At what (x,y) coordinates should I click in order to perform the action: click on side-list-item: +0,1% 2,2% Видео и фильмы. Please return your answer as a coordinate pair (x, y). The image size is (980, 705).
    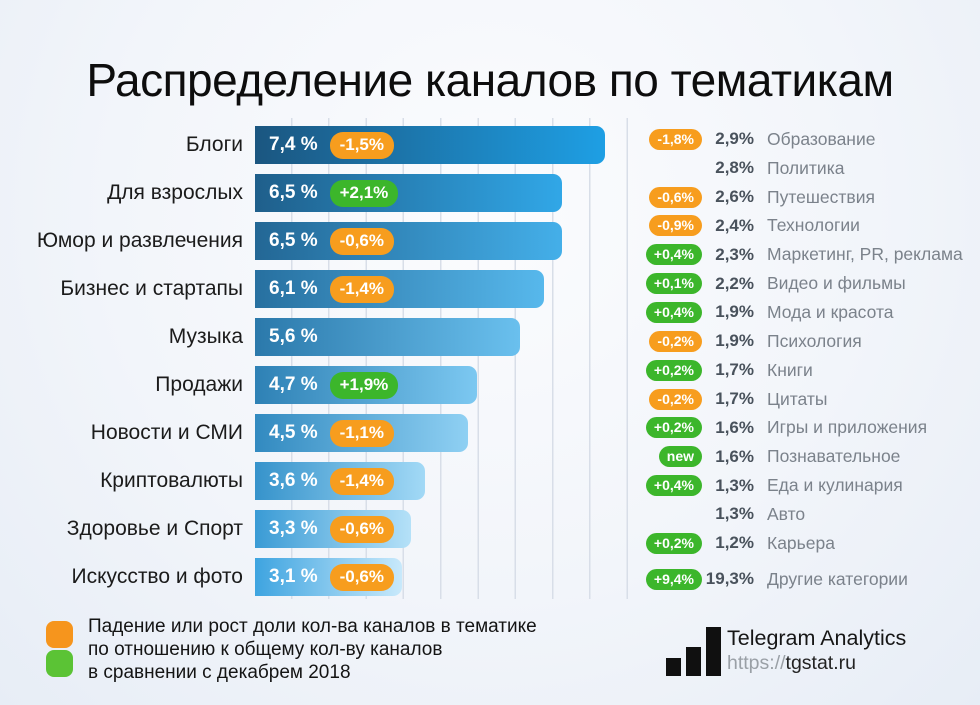
    Looking at the image, I should click on (805, 283).